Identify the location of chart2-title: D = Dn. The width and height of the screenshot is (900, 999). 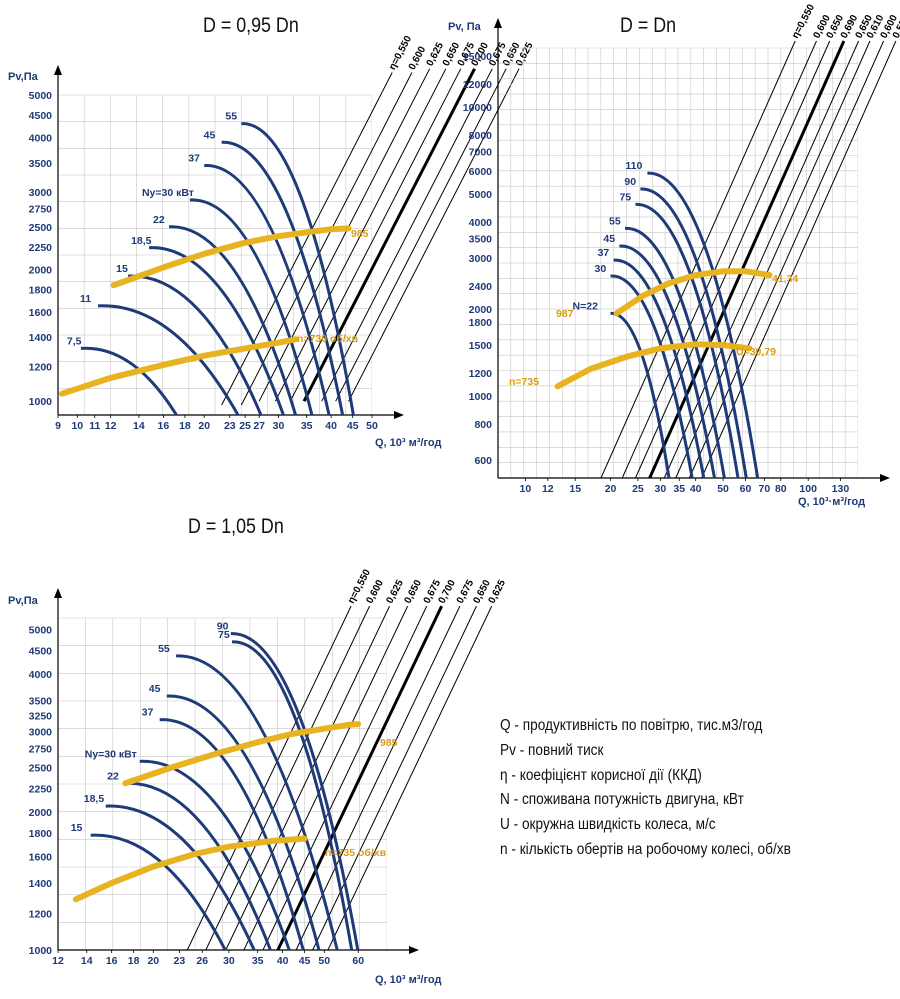
(648, 25).